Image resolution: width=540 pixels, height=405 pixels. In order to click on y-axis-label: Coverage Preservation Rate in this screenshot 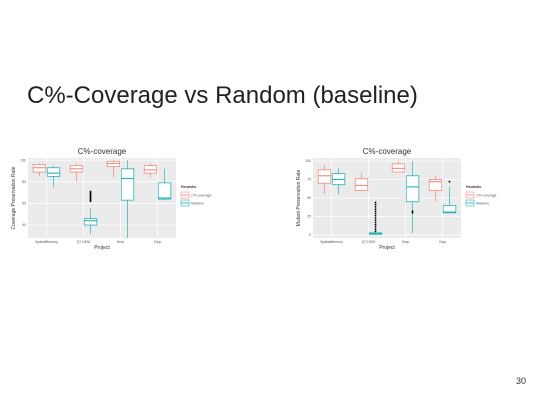, I will do `click(14, 197)`.